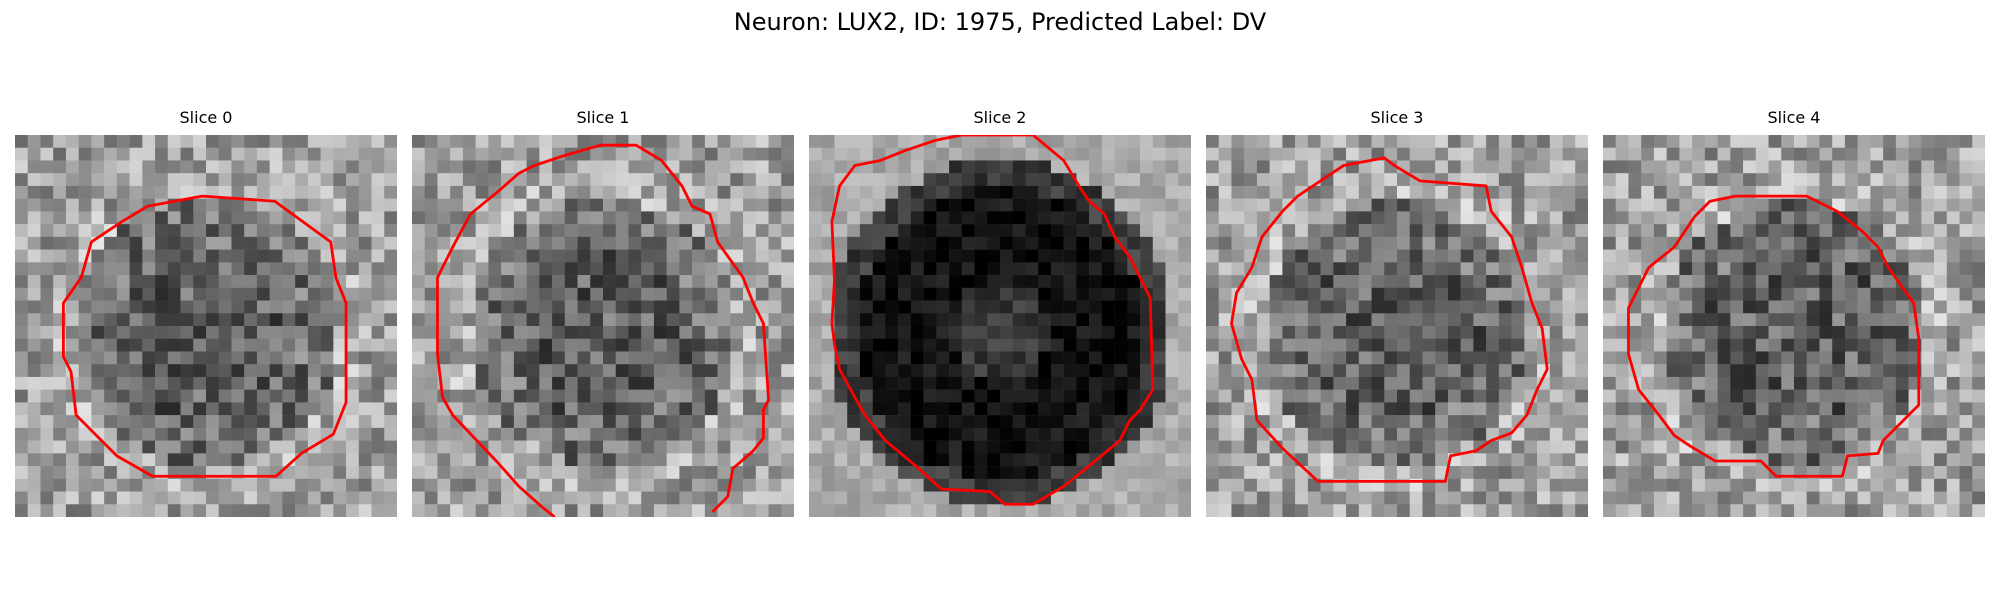 This screenshot has height=600, width=2000. I want to click on panel-slice-3: Slice 3, so click(1397, 314).